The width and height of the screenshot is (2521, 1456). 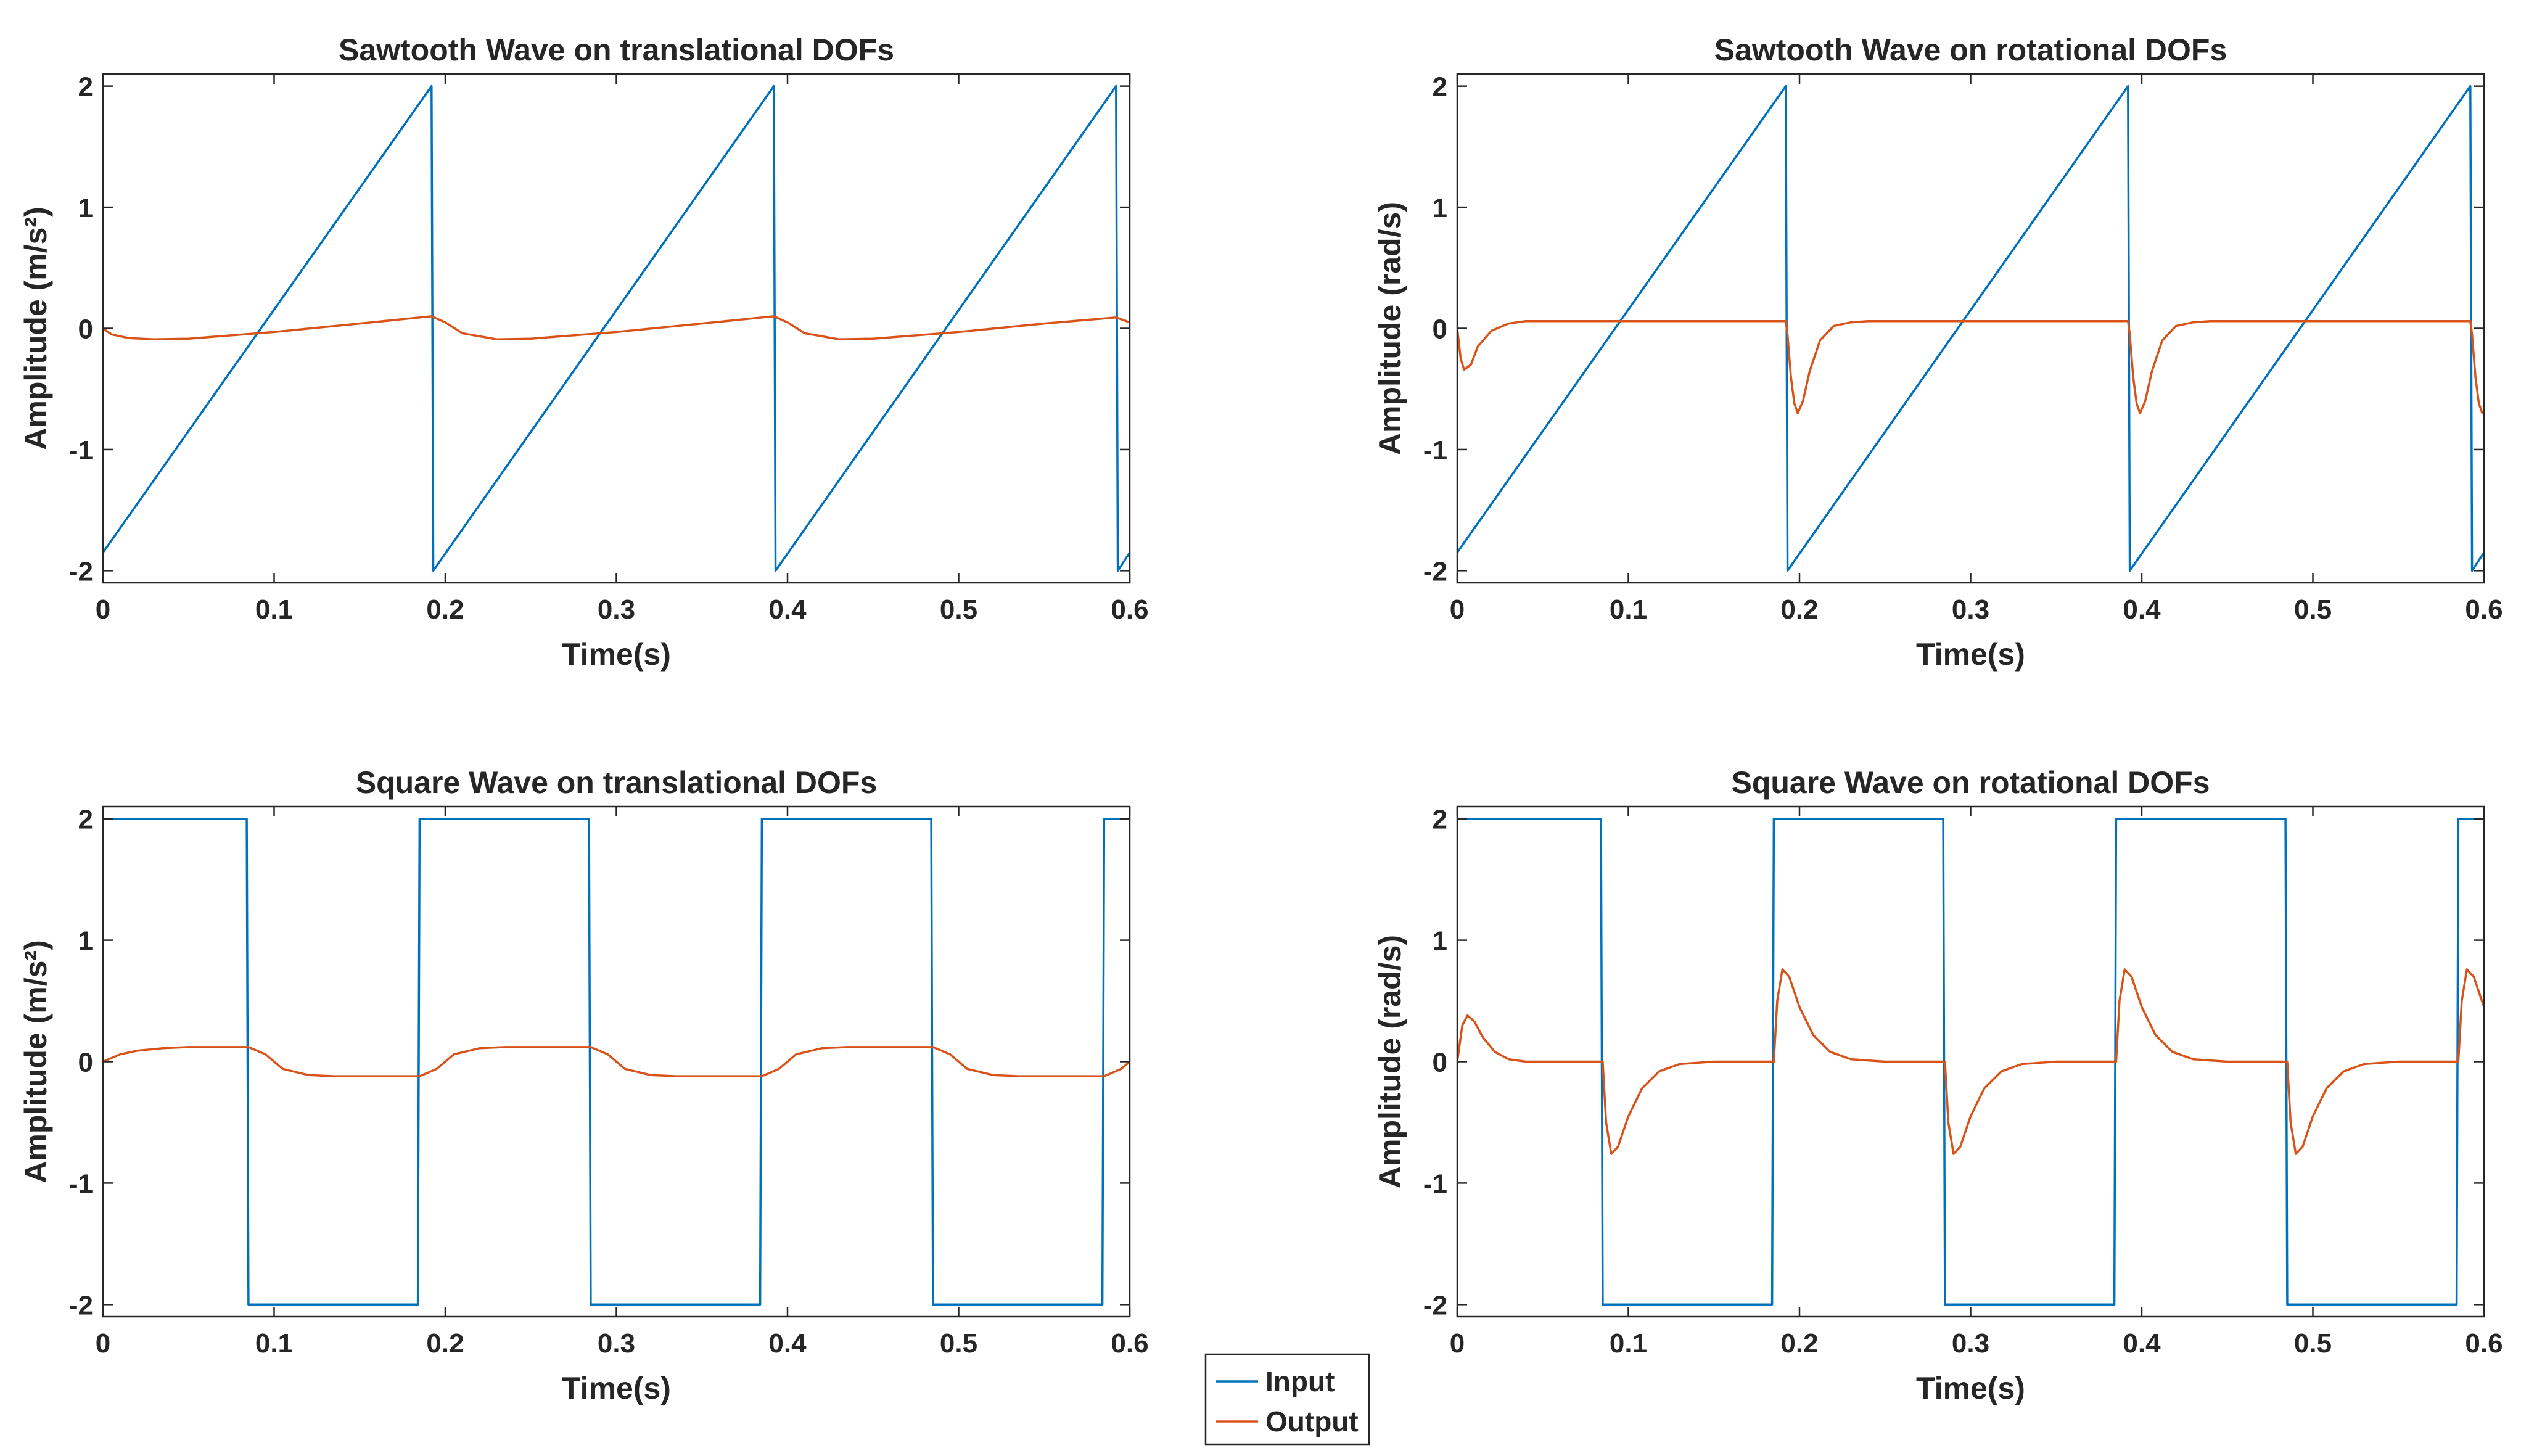 What do you see at coordinates (617, 50) in the screenshot?
I see `chart-title: Sawtooth Wave on translational DOFs` at bounding box center [617, 50].